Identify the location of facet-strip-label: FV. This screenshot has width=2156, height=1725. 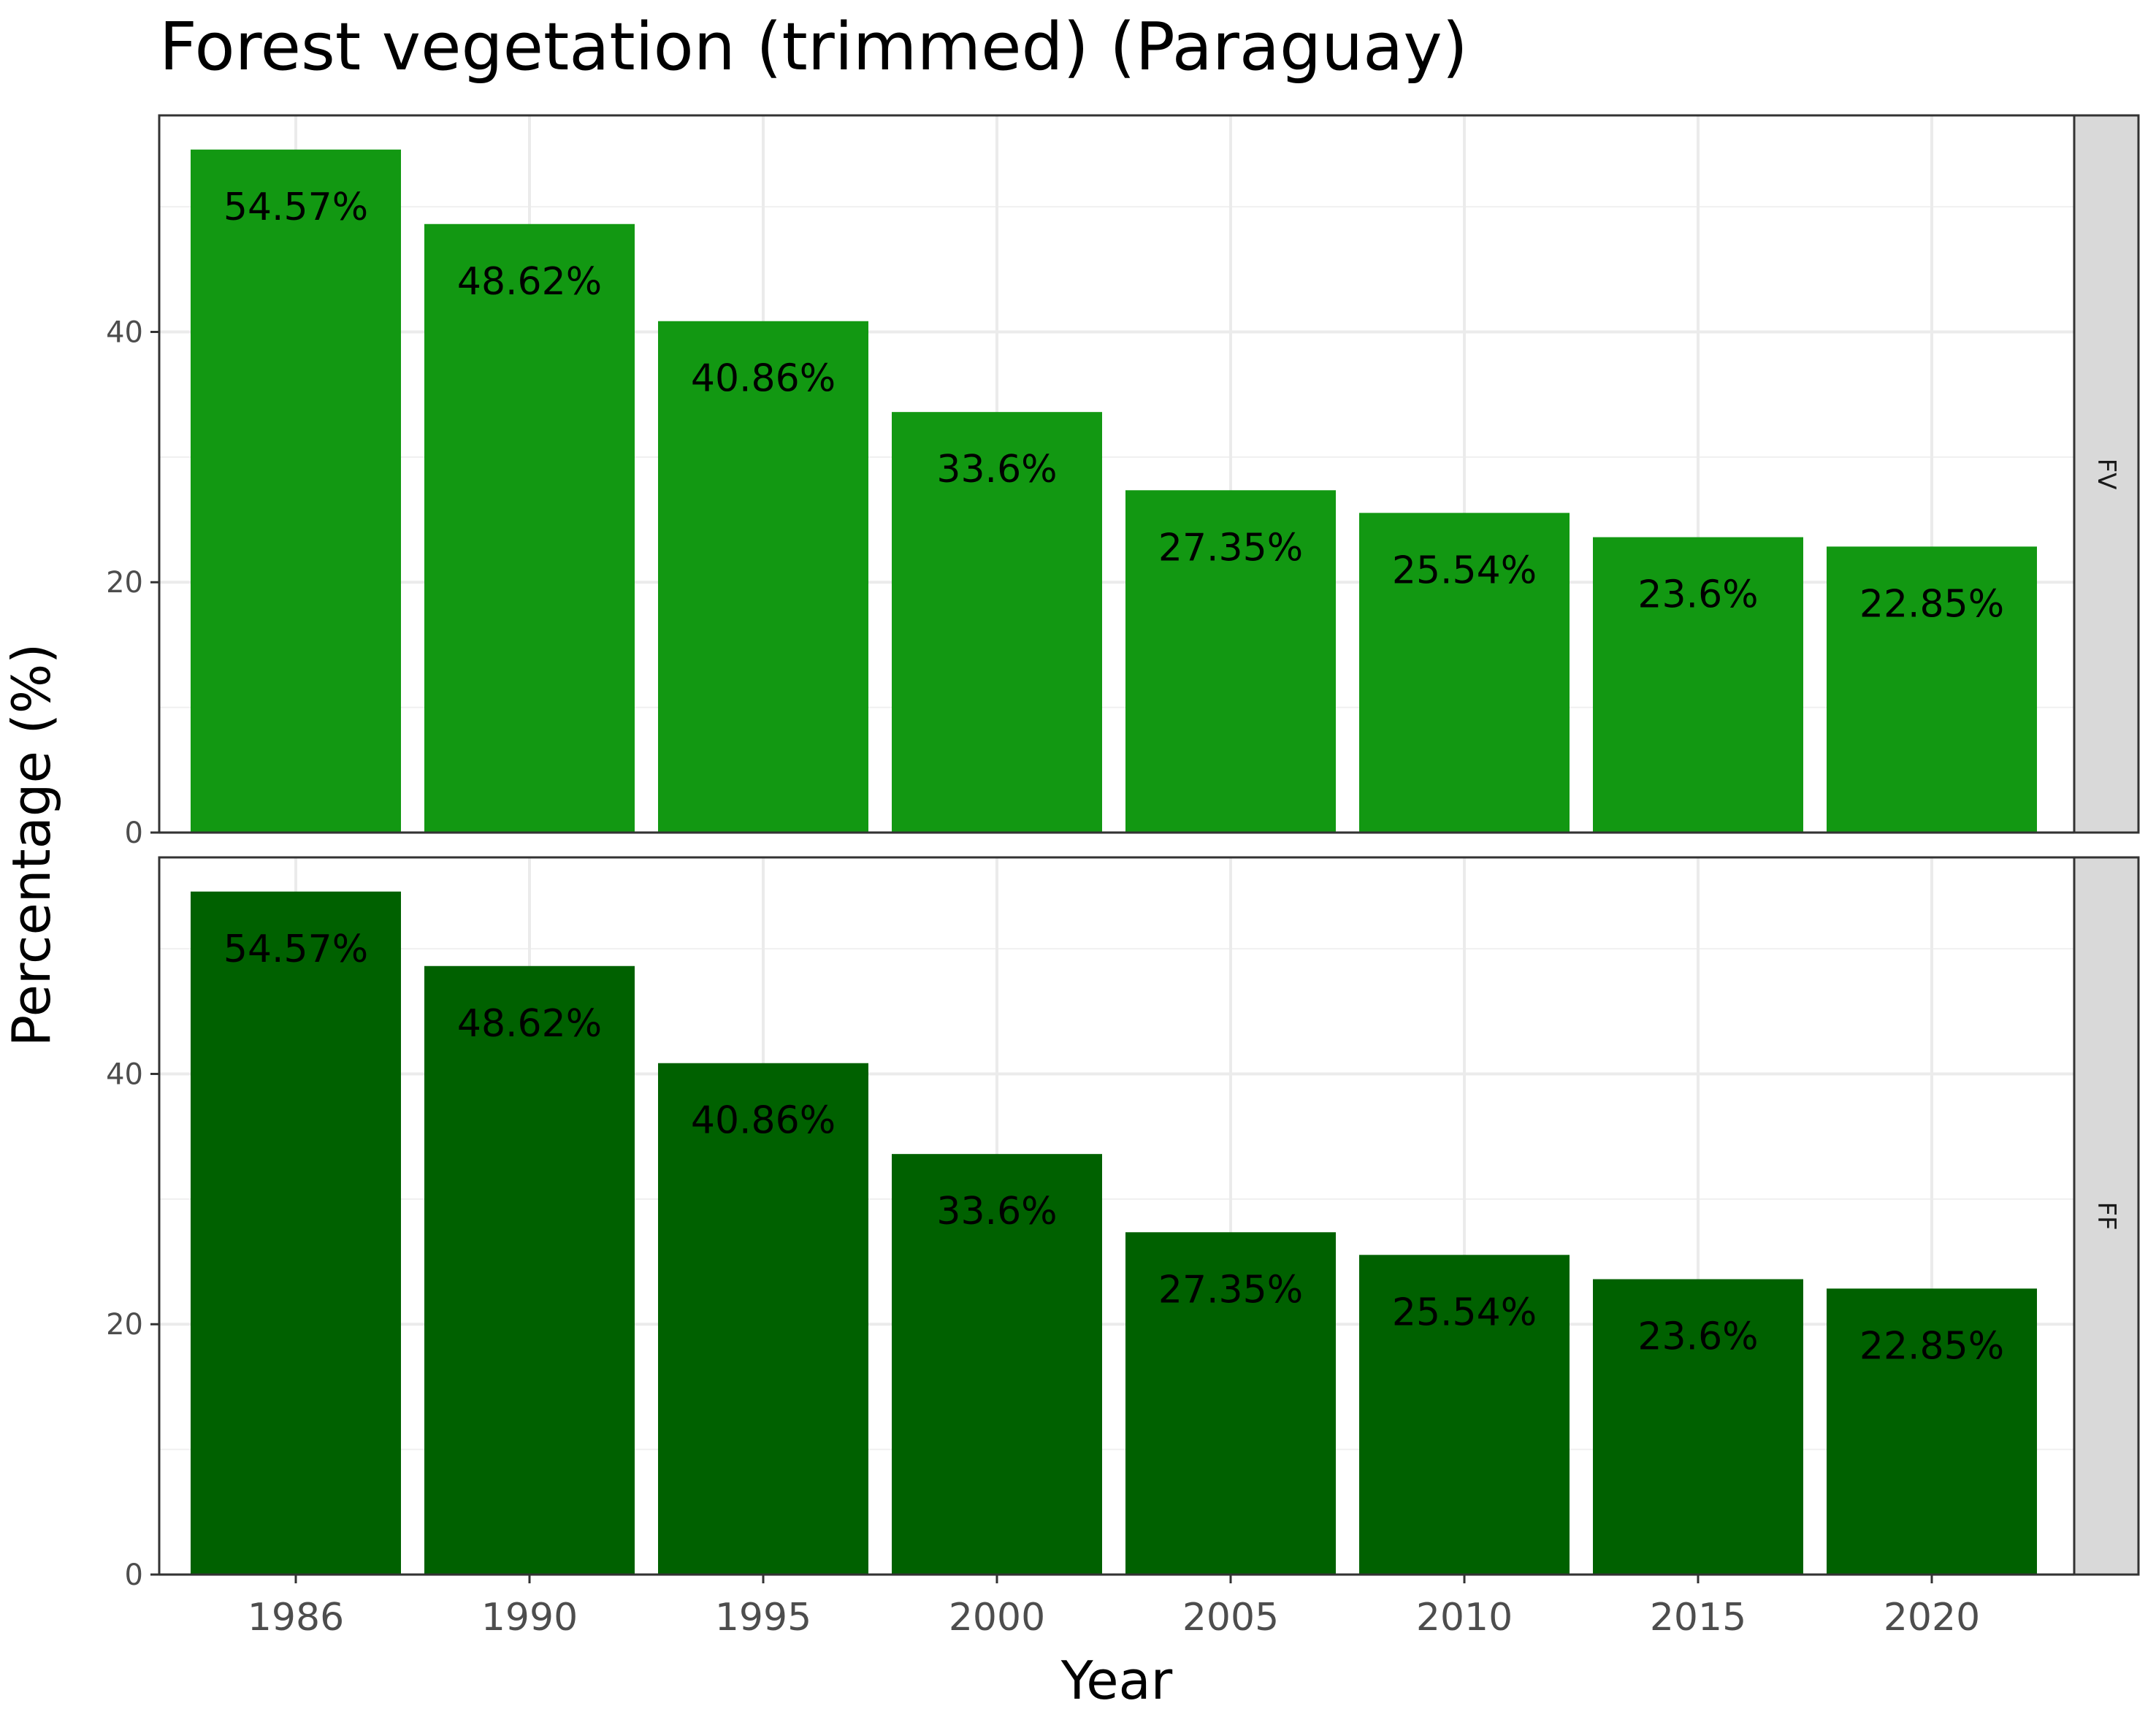
(2106, 474).